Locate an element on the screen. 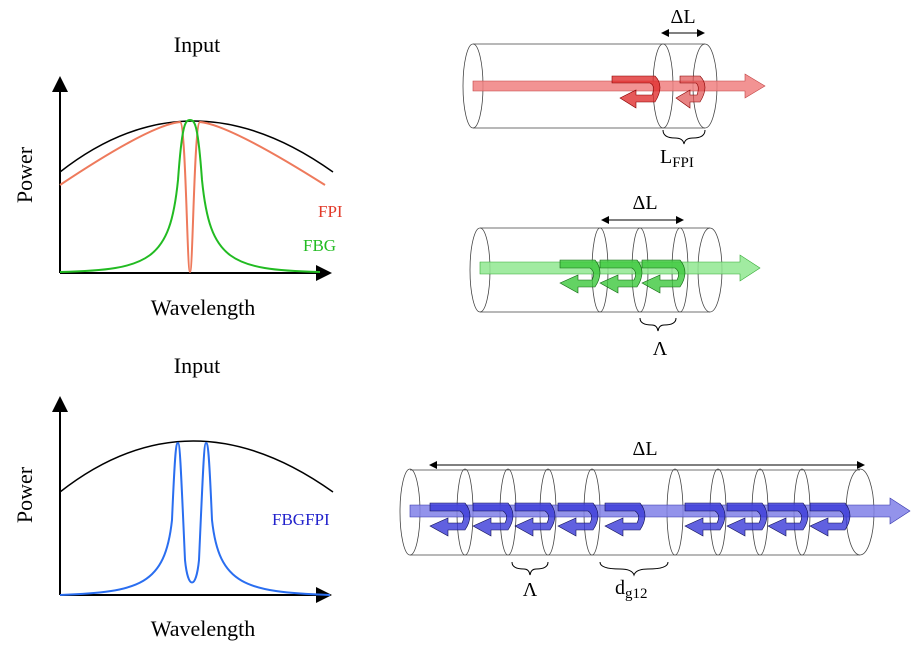  legend-fbgfpi: FBGFPI is located at coordinates (301, 519).